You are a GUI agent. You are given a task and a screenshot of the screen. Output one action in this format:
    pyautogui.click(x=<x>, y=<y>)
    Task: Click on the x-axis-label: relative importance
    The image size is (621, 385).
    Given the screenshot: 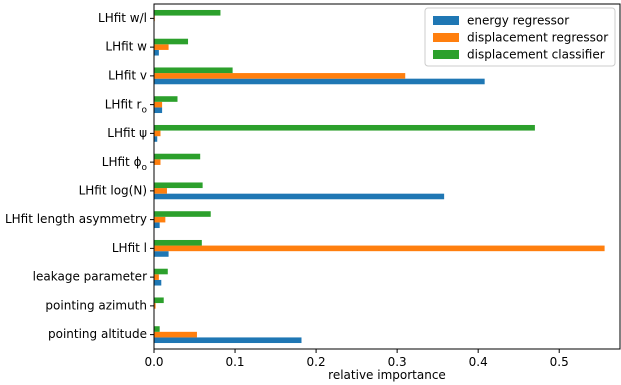 What is the action you would take?
    pyautogui.click(x=387, y=375)
    